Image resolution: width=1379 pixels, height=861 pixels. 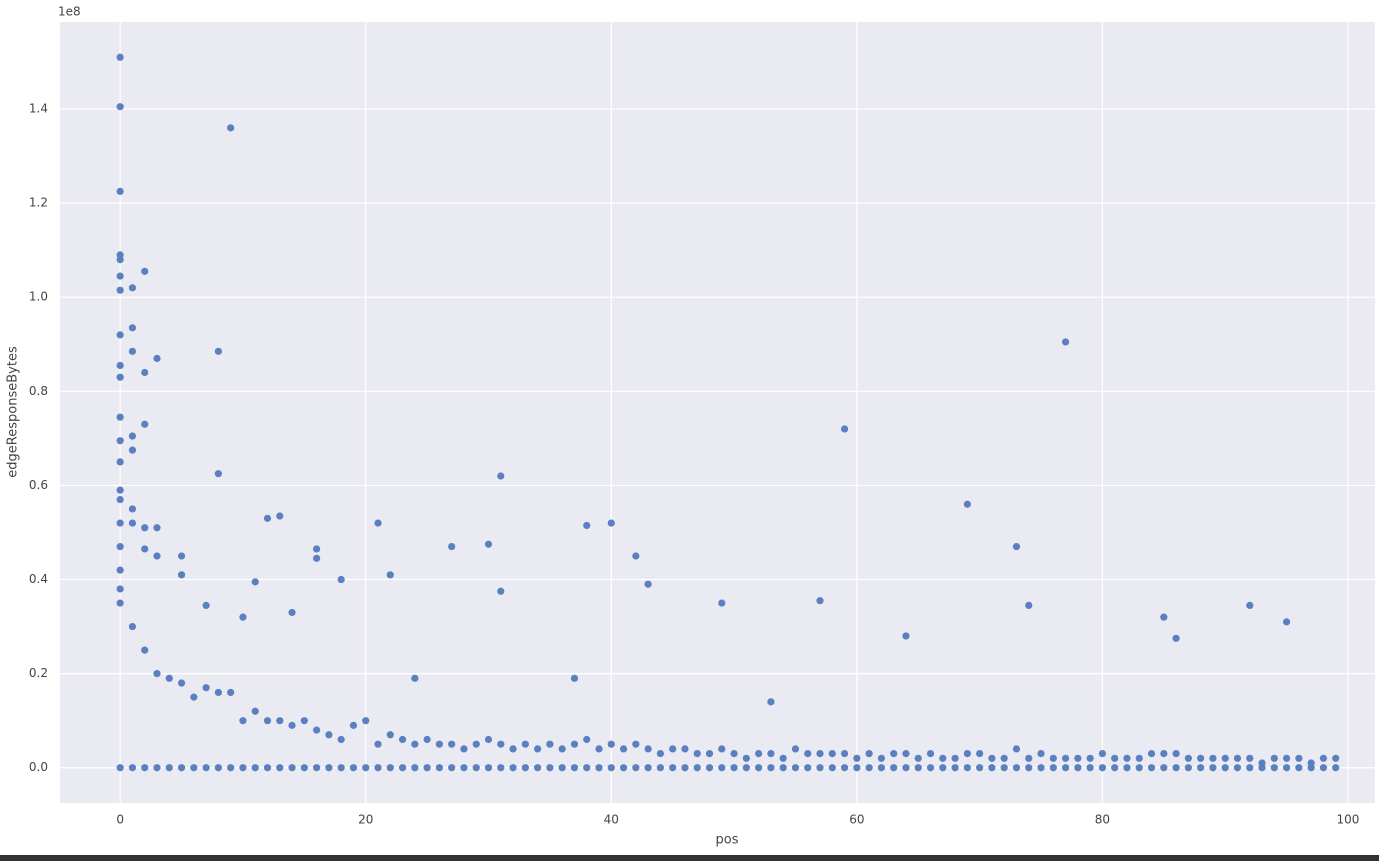 What do you see at coordinates (38, 767) in the screenshot?
I see `y-tick-label: 0.0` at bounding box center [38, 767].